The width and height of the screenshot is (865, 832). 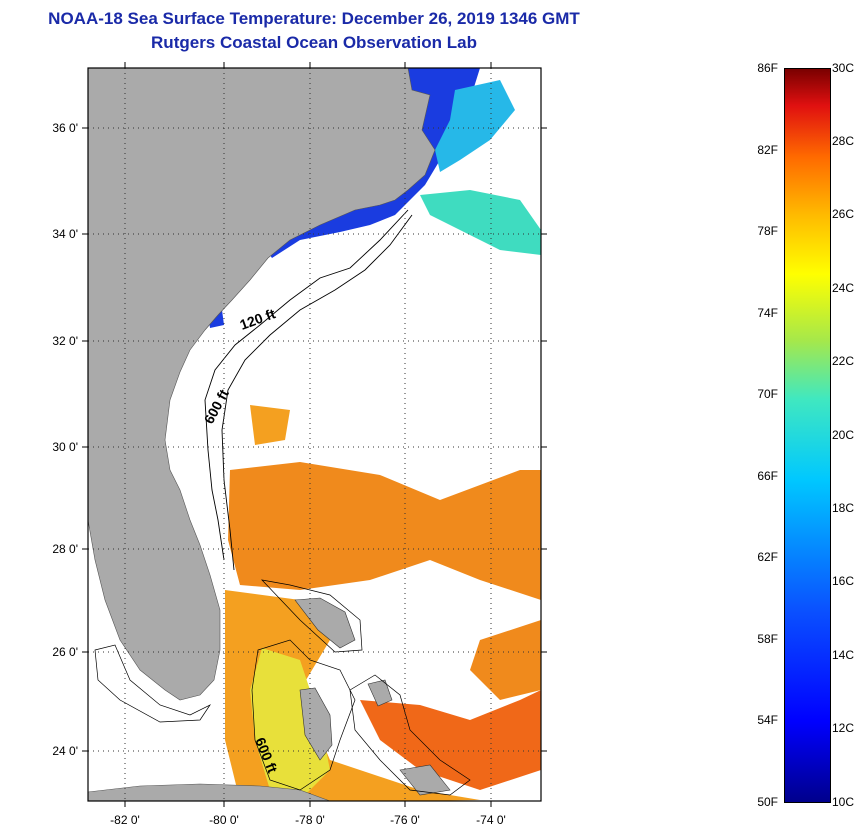 I want to click on lat-label: 28 0', so click(x=65, y=549).